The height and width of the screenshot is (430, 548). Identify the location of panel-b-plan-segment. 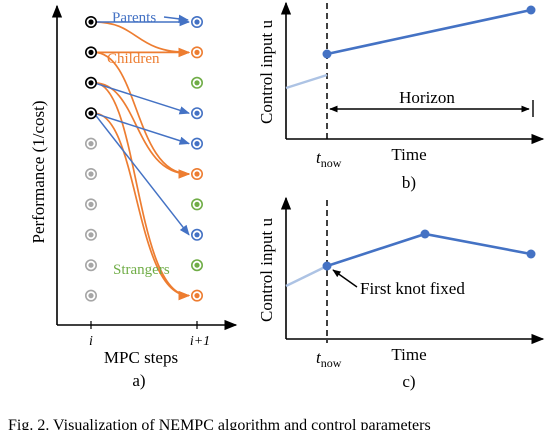
(429, 32).